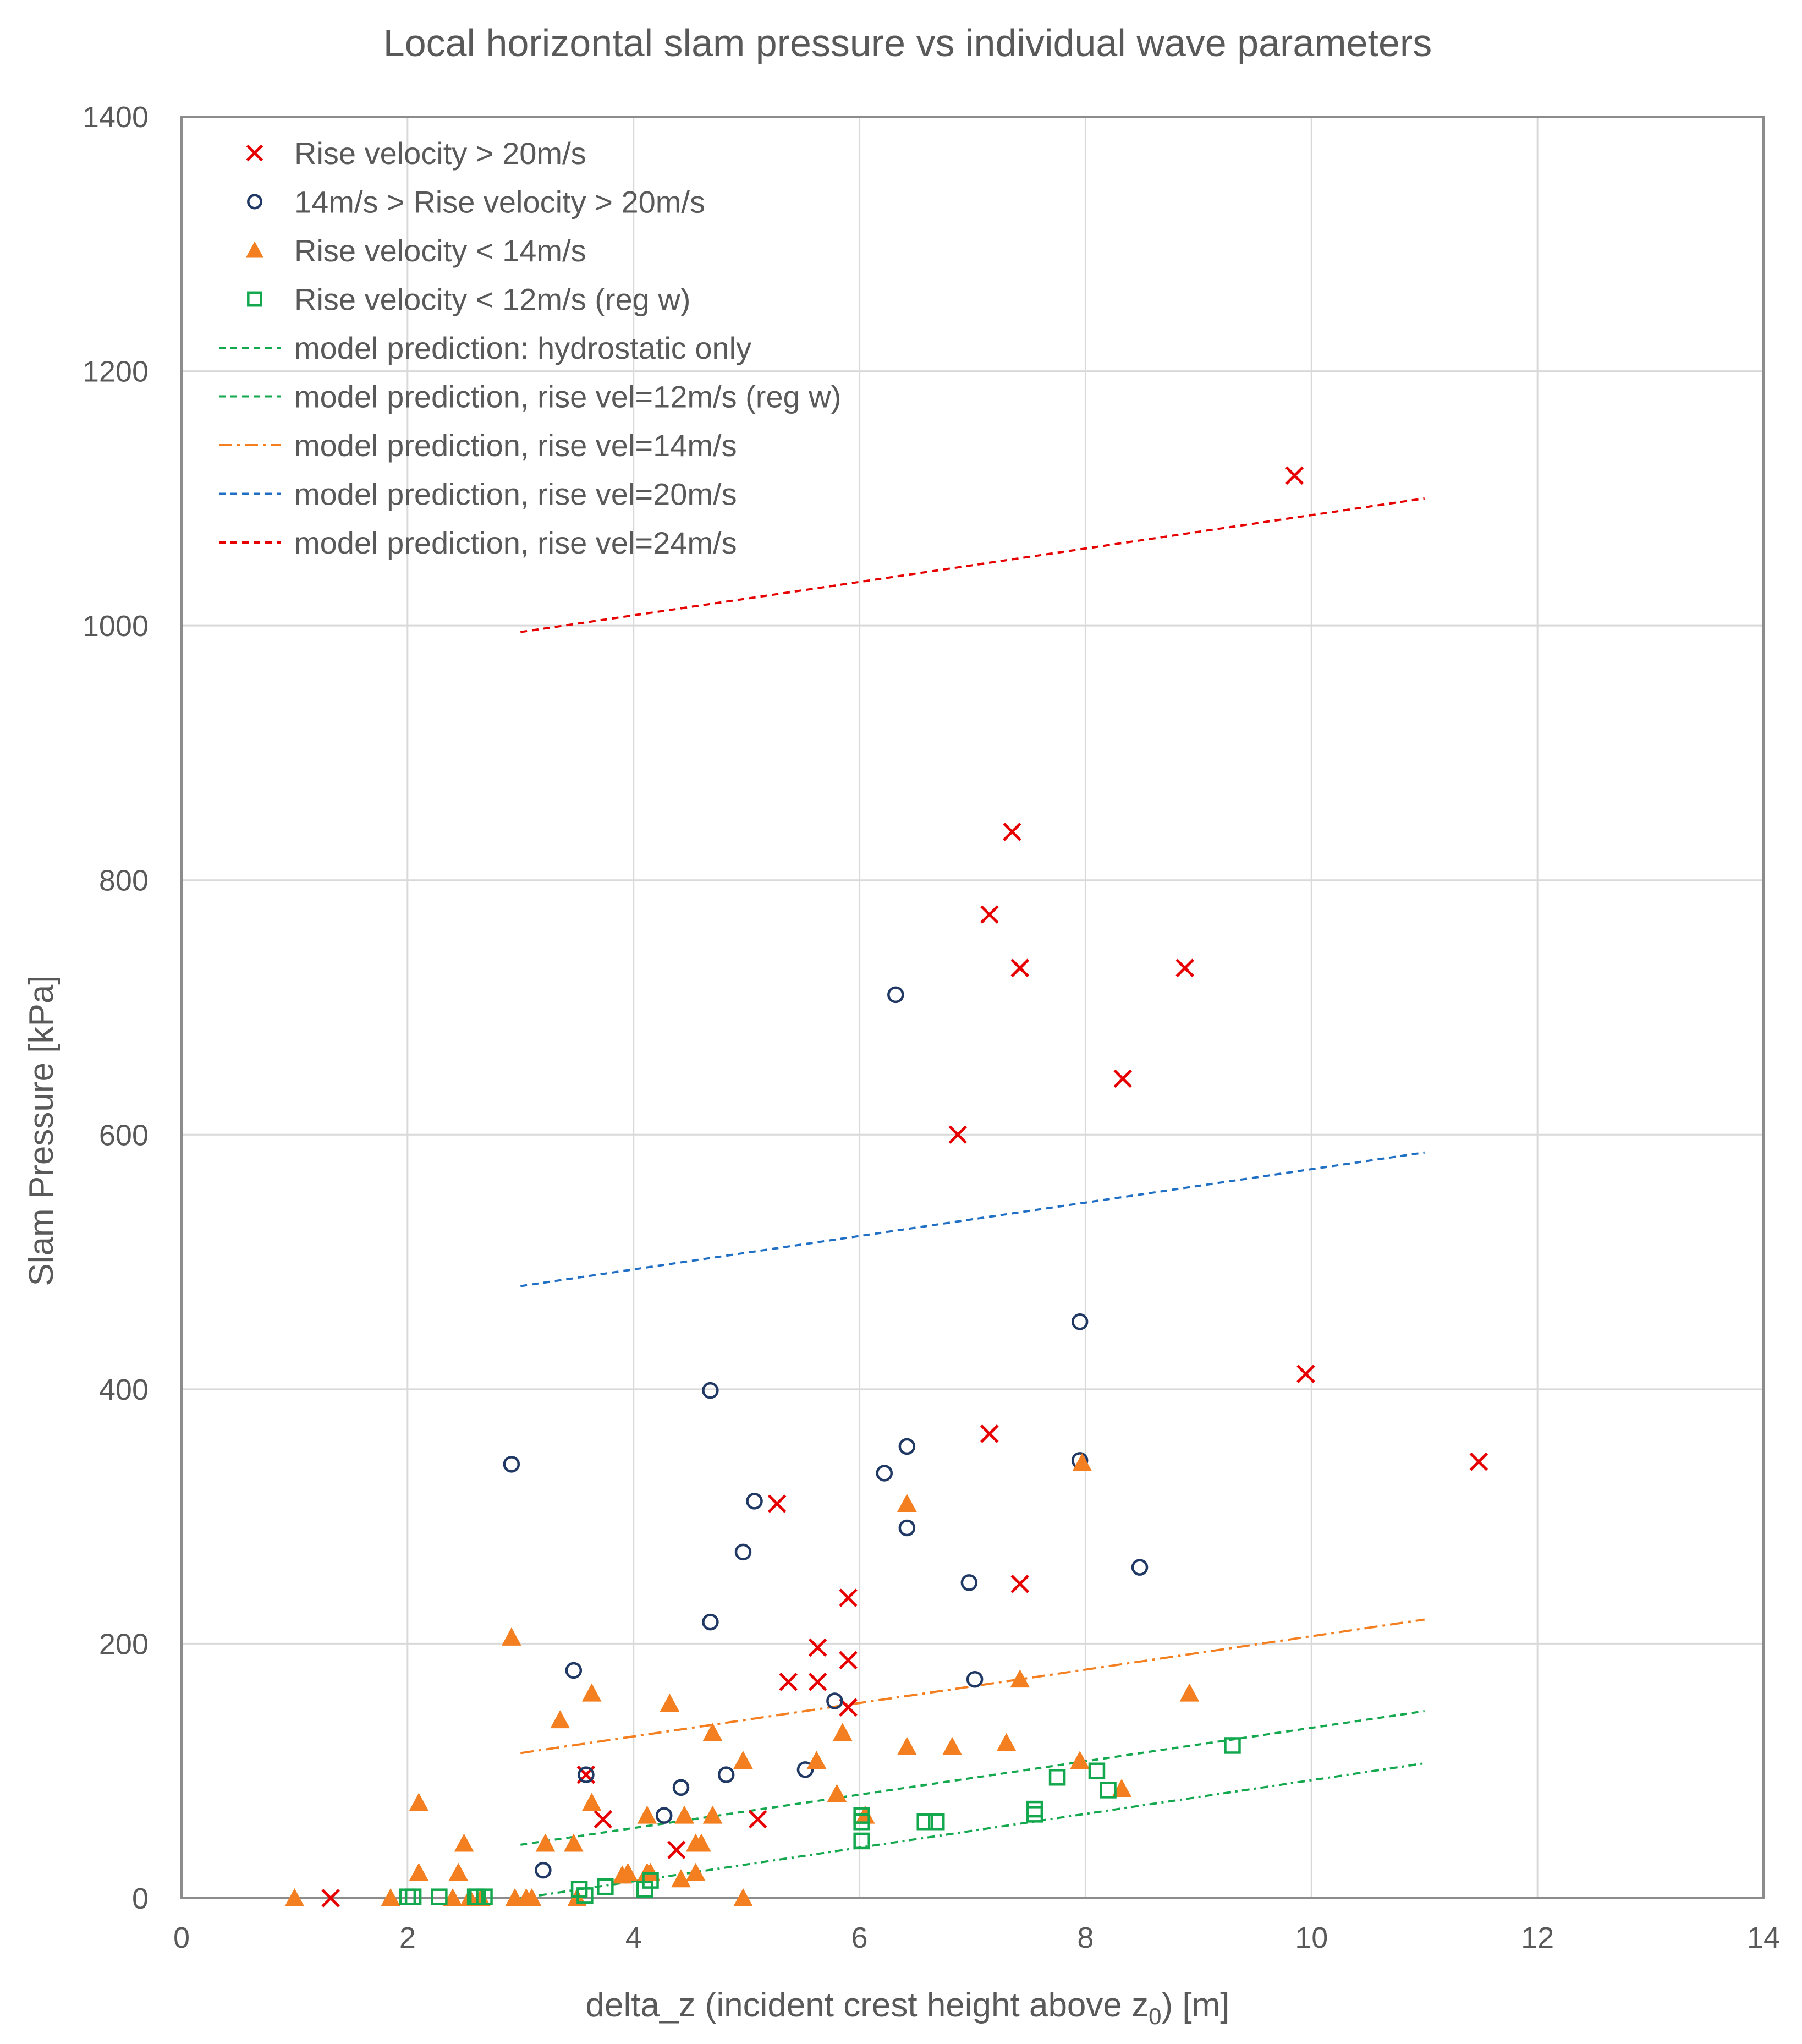  Describe the element at coordinates (567, 397) in the screenshot. I see `legend-label: model prediction, rise vel=12m/s (reg w)` at that location.